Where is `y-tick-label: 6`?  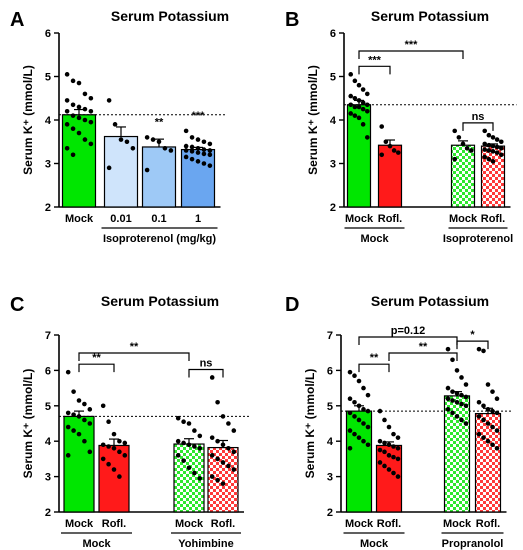 y-tick-label: 6 is located at coordinates (330, 371).